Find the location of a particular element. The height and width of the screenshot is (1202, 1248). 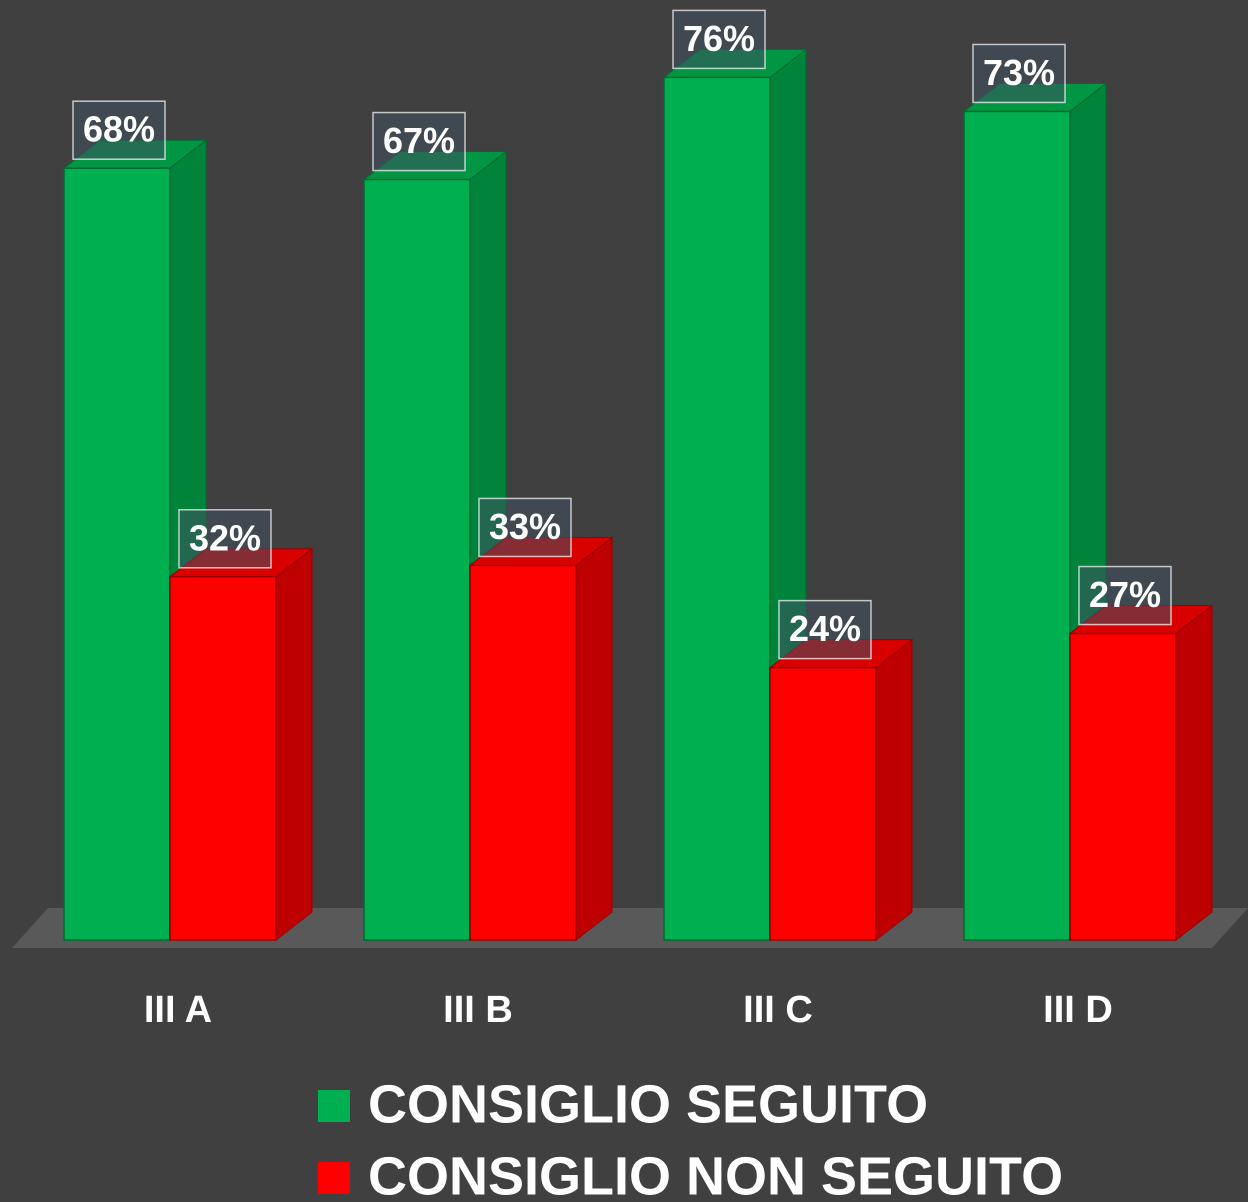

value-label: 33% is located at coordinates (525, 526).